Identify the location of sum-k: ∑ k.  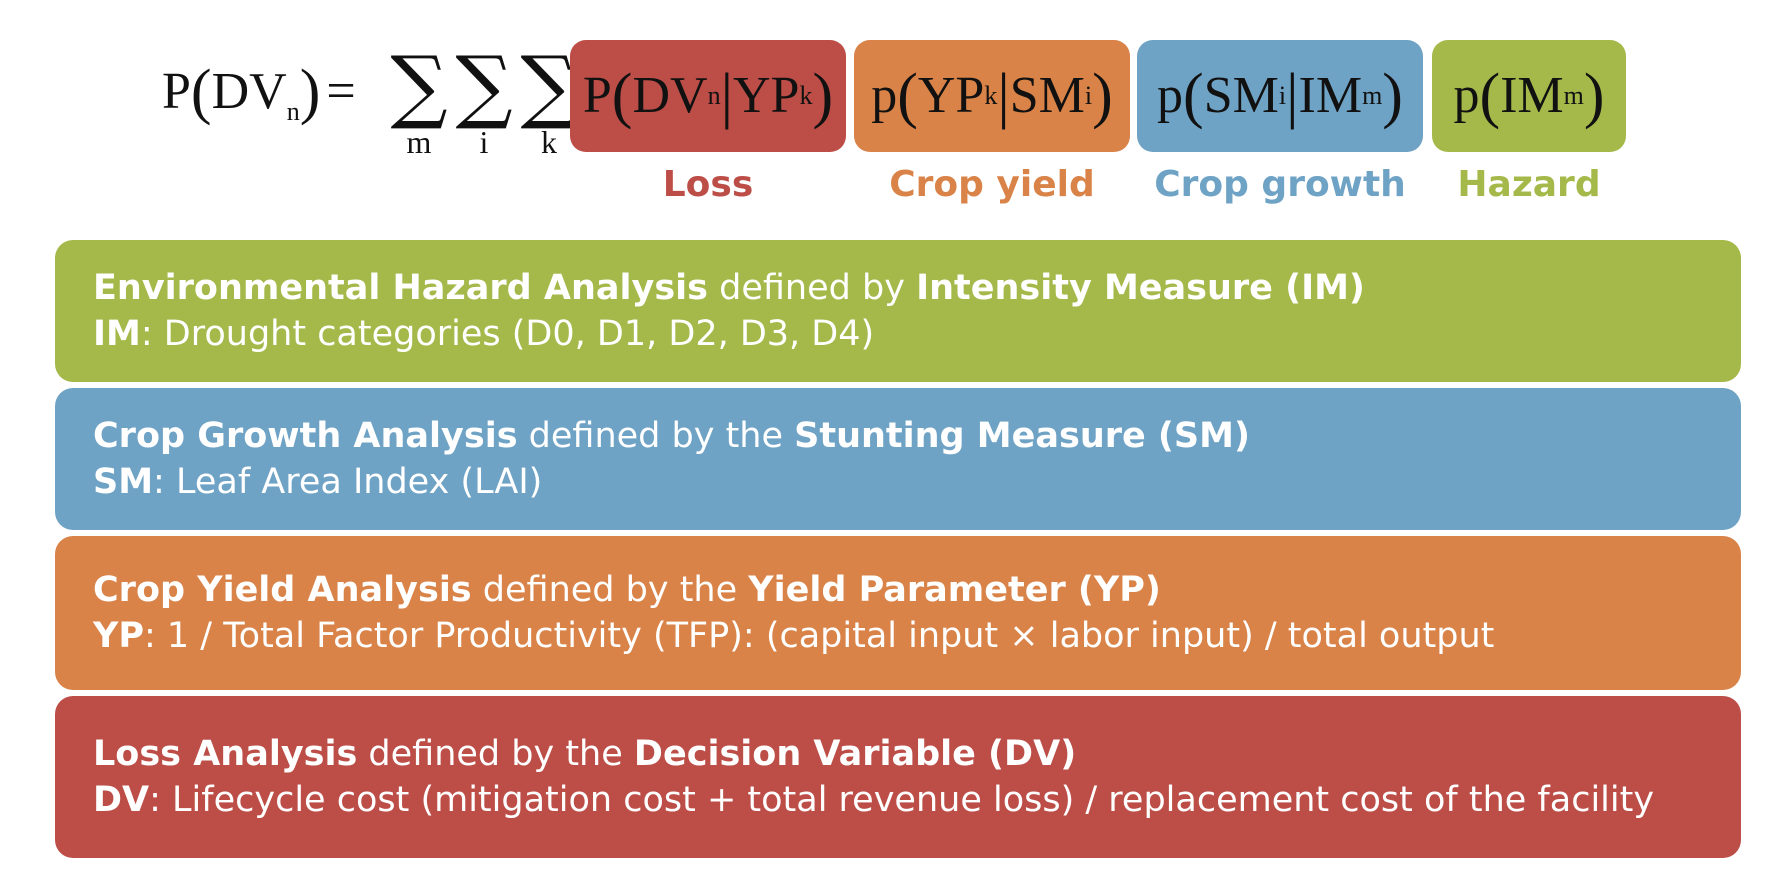
(549, 99).